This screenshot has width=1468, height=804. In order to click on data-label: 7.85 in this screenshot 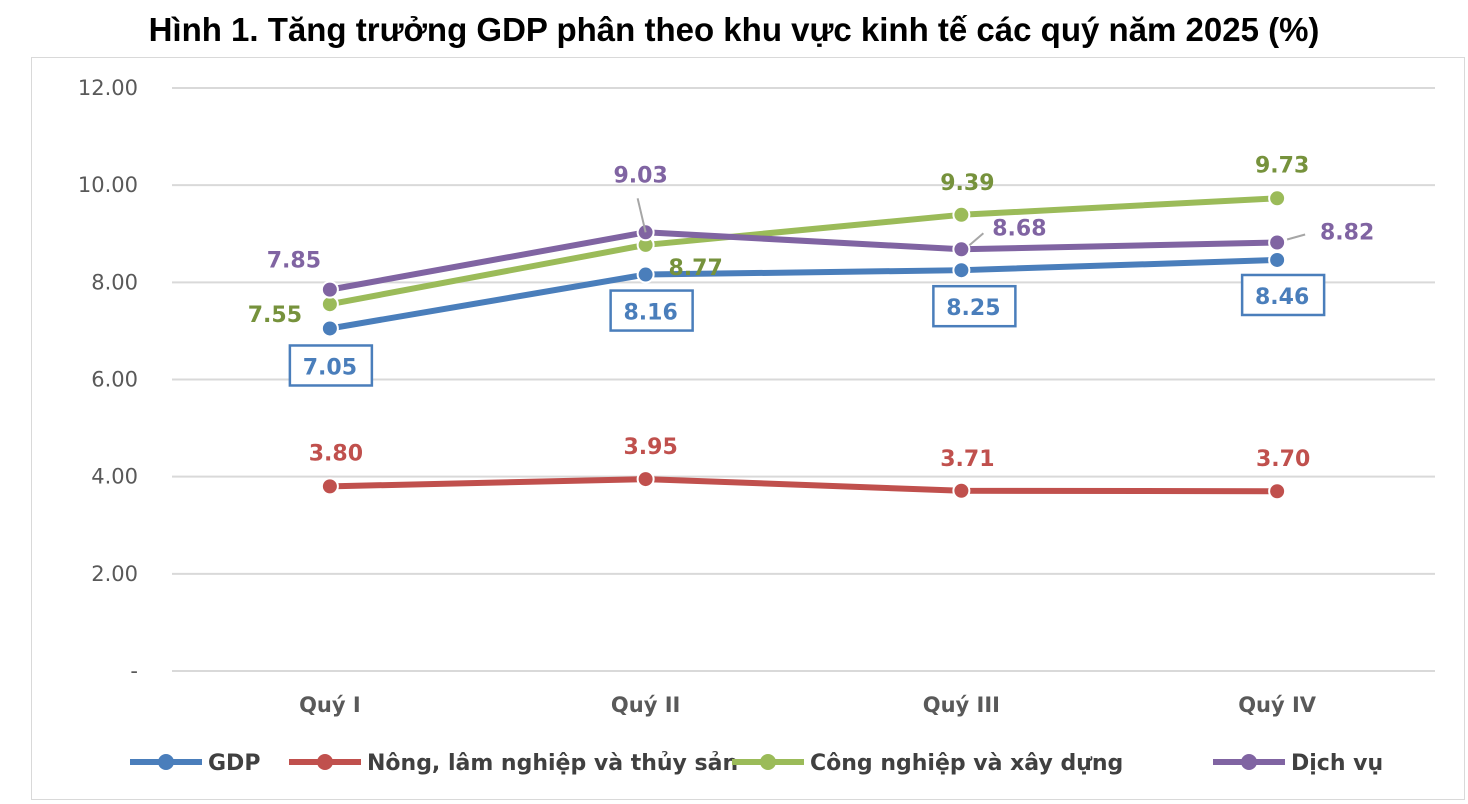, I will do `click(294, 261)`.